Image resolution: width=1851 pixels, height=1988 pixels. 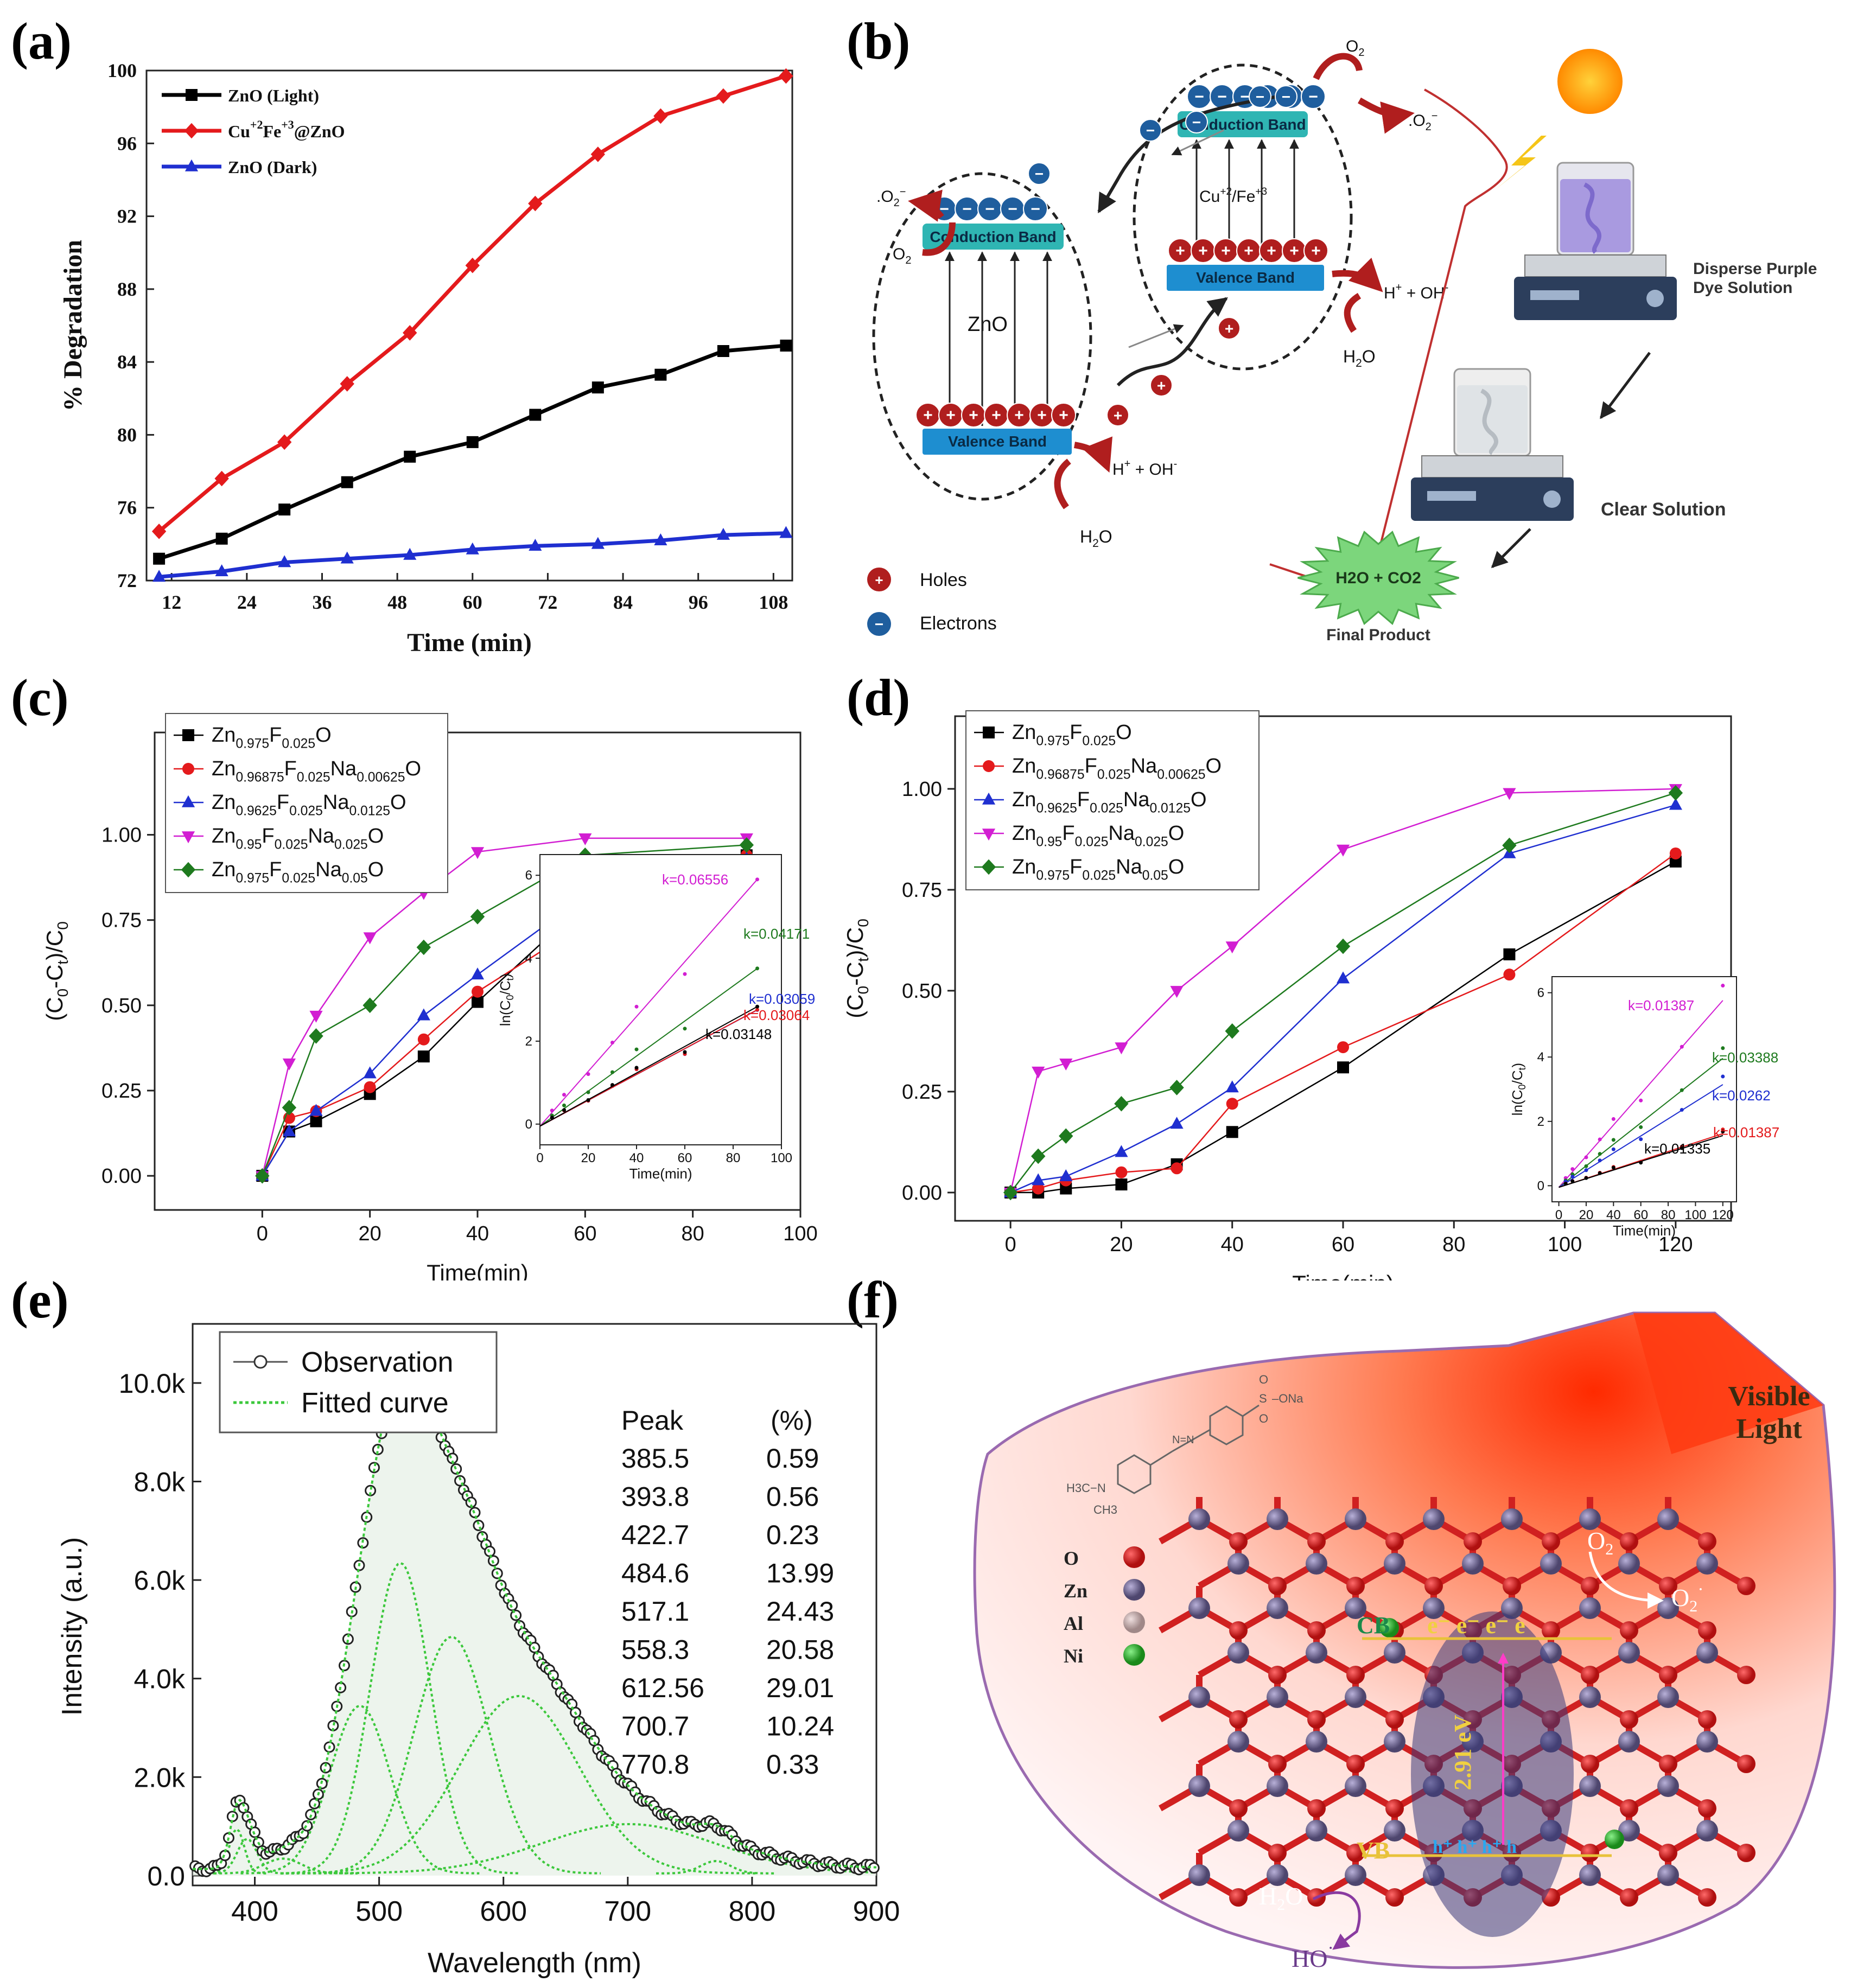 I want to click on h-oh-label-zno: H+ + OH-, so click(x=1144, y=468).